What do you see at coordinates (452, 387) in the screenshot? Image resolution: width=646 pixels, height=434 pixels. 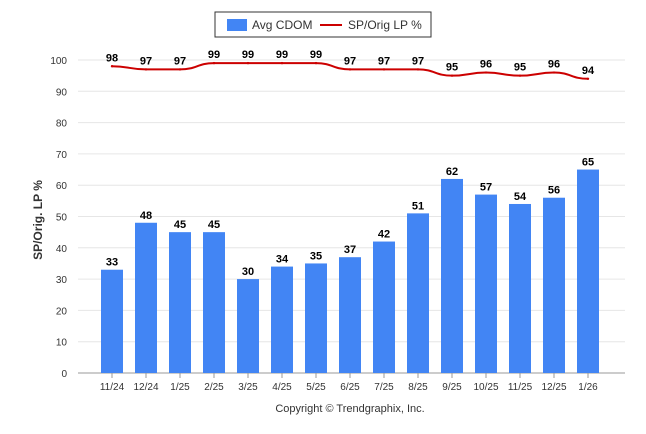 I see `x-tick-label: 9/25` at bounding box center [452, 387].